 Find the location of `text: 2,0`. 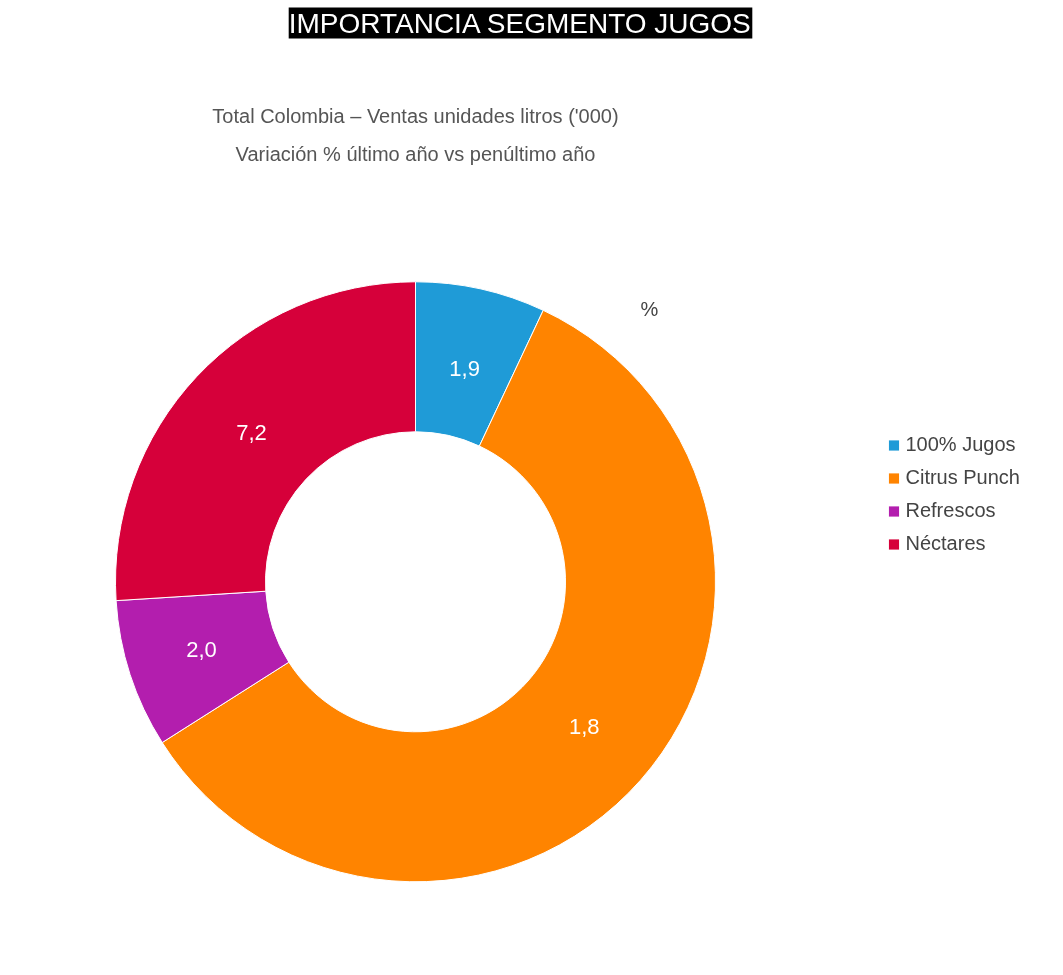

text: 2,0 is located at coordinates (201, 649).